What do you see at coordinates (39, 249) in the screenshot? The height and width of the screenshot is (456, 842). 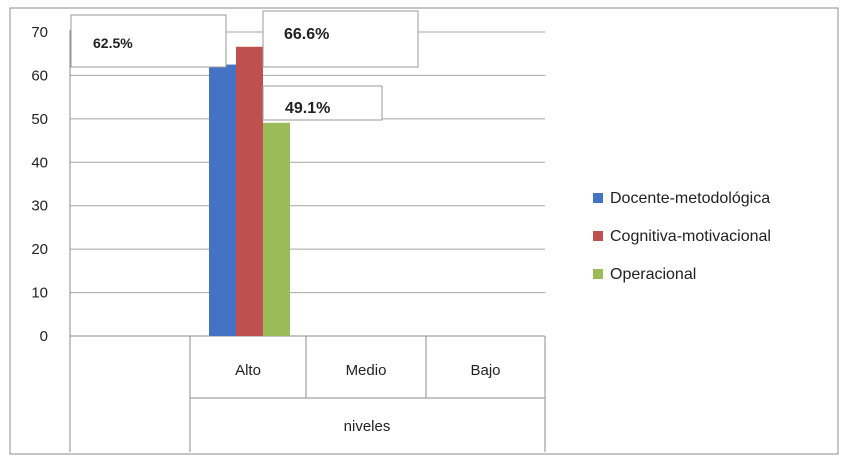 I see `y-tick-label: 20` at bounding box center [39, 249].